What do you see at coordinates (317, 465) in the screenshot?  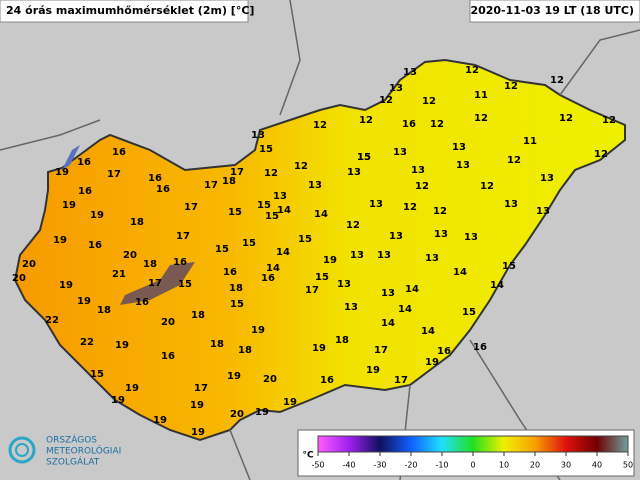 I see `colorbar-tick-label: -50` at bounding box center [317, 465].